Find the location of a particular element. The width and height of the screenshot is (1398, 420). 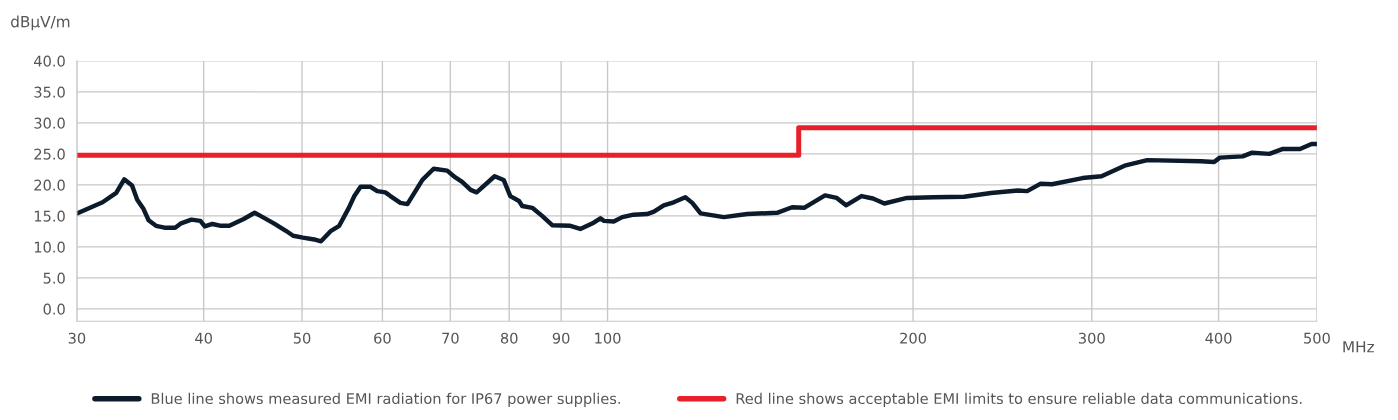

x-tick-label: 100 is located at coordinates (608, 338).